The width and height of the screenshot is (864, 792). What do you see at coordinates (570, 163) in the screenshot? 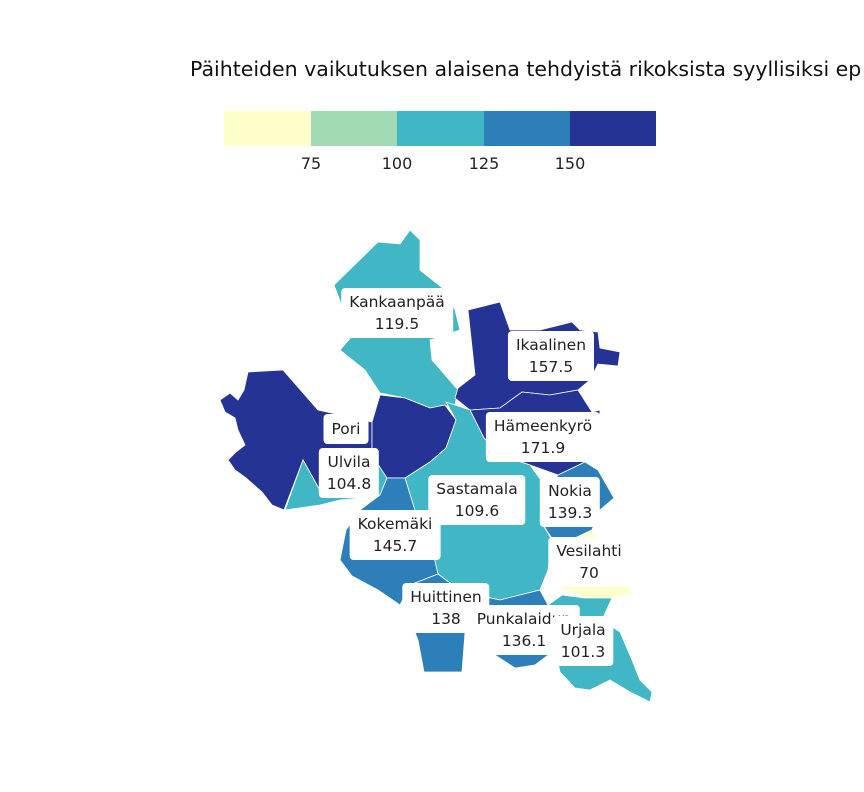
I see `legend-tick: 150` at bounding box center [570, 163].